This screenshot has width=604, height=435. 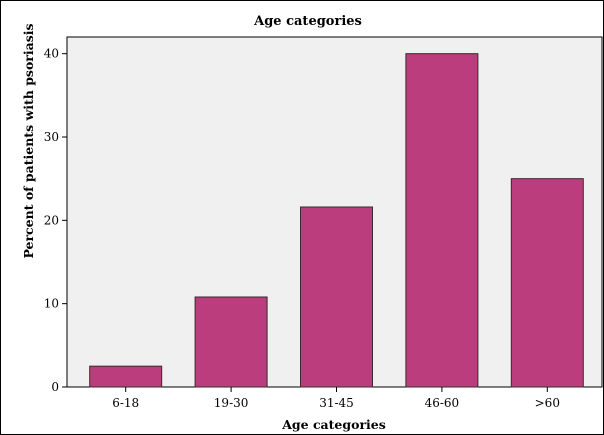 What do you see at coordinates (51, 137) in the screenshot?
I see `y-tick-label: 30` at bounding box center [51, 137].